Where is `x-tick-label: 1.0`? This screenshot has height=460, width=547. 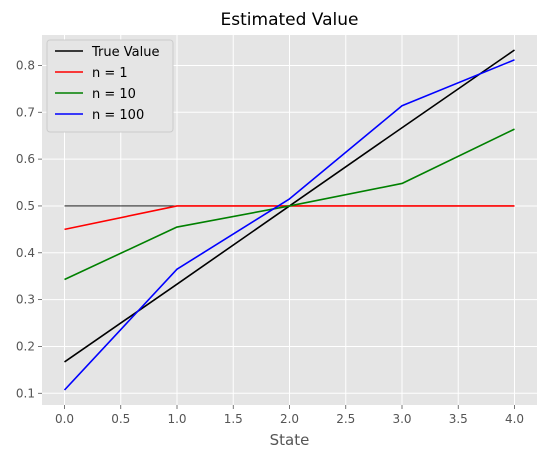 x-tick-label: 1.0 is located at coordinates (176, 419).